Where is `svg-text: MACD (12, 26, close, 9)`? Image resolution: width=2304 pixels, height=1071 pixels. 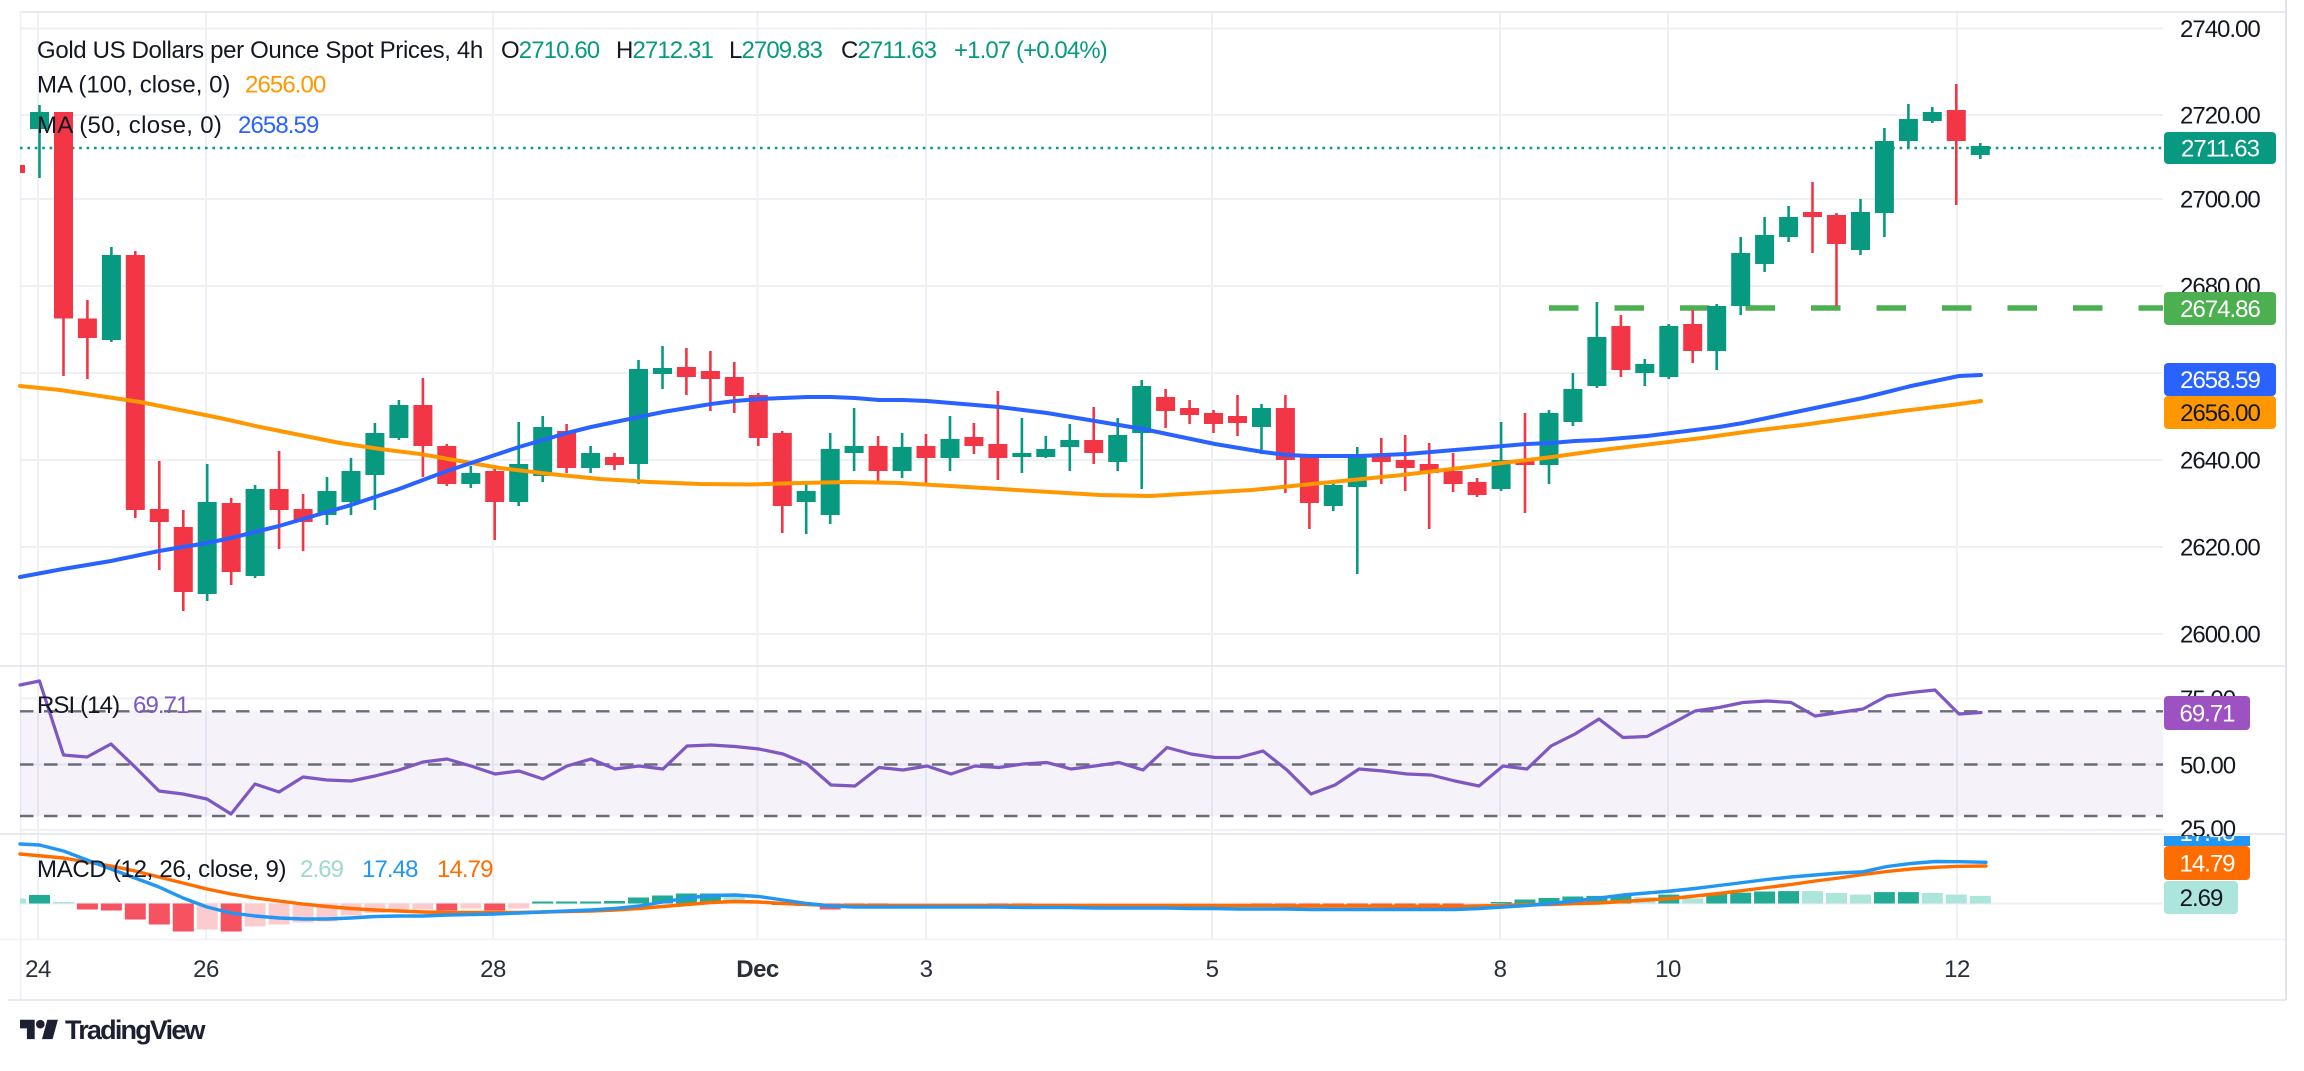 svg-text: MACD (12, 26, close, 9) is located at coordinates (161, 869).